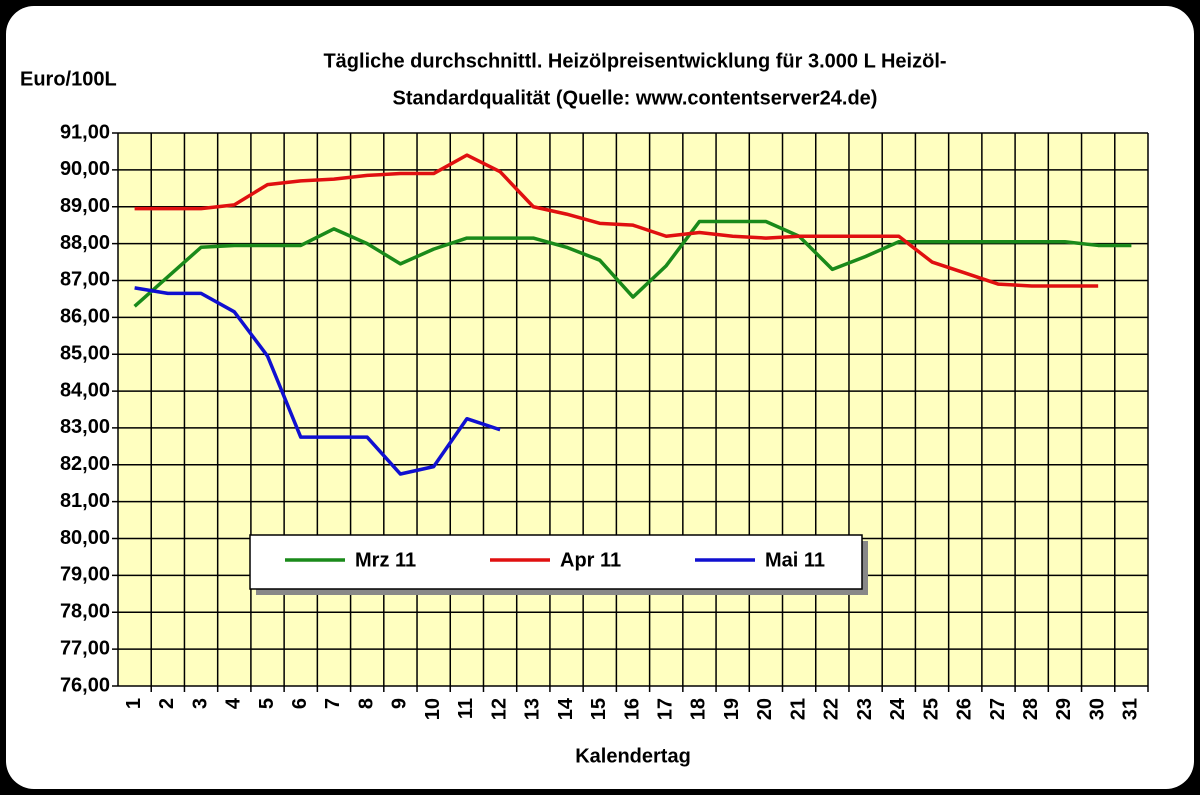 The image size is (1200, 795). Describe the element at coordinates (666, 709) in the screenshot. I see `x-tick-label: 17` at that location.